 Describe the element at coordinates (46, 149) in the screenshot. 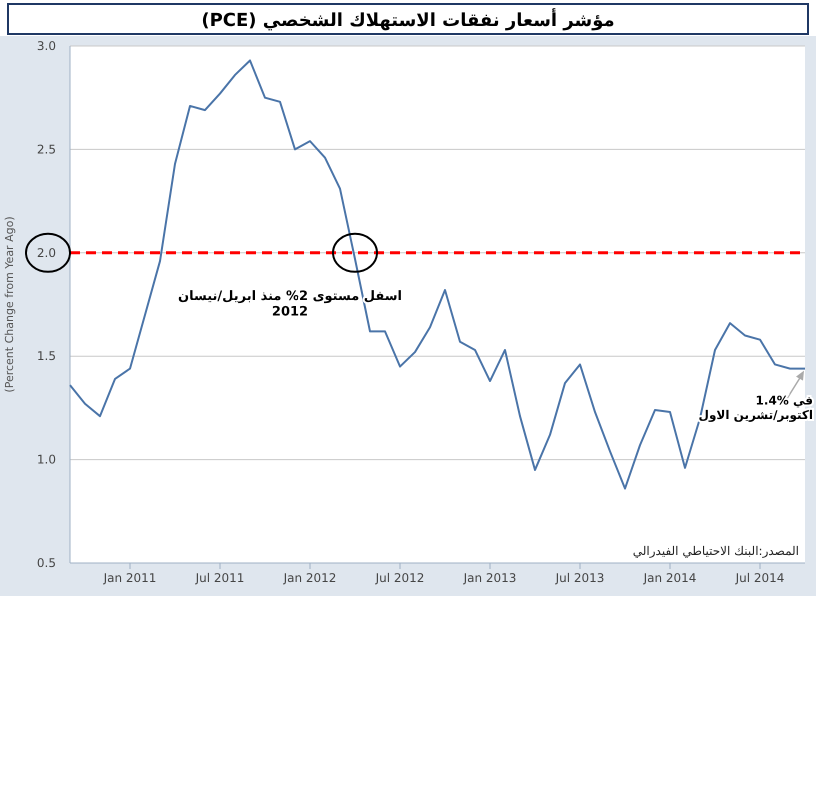

I see `y-tick-label: 2.5` at that location.